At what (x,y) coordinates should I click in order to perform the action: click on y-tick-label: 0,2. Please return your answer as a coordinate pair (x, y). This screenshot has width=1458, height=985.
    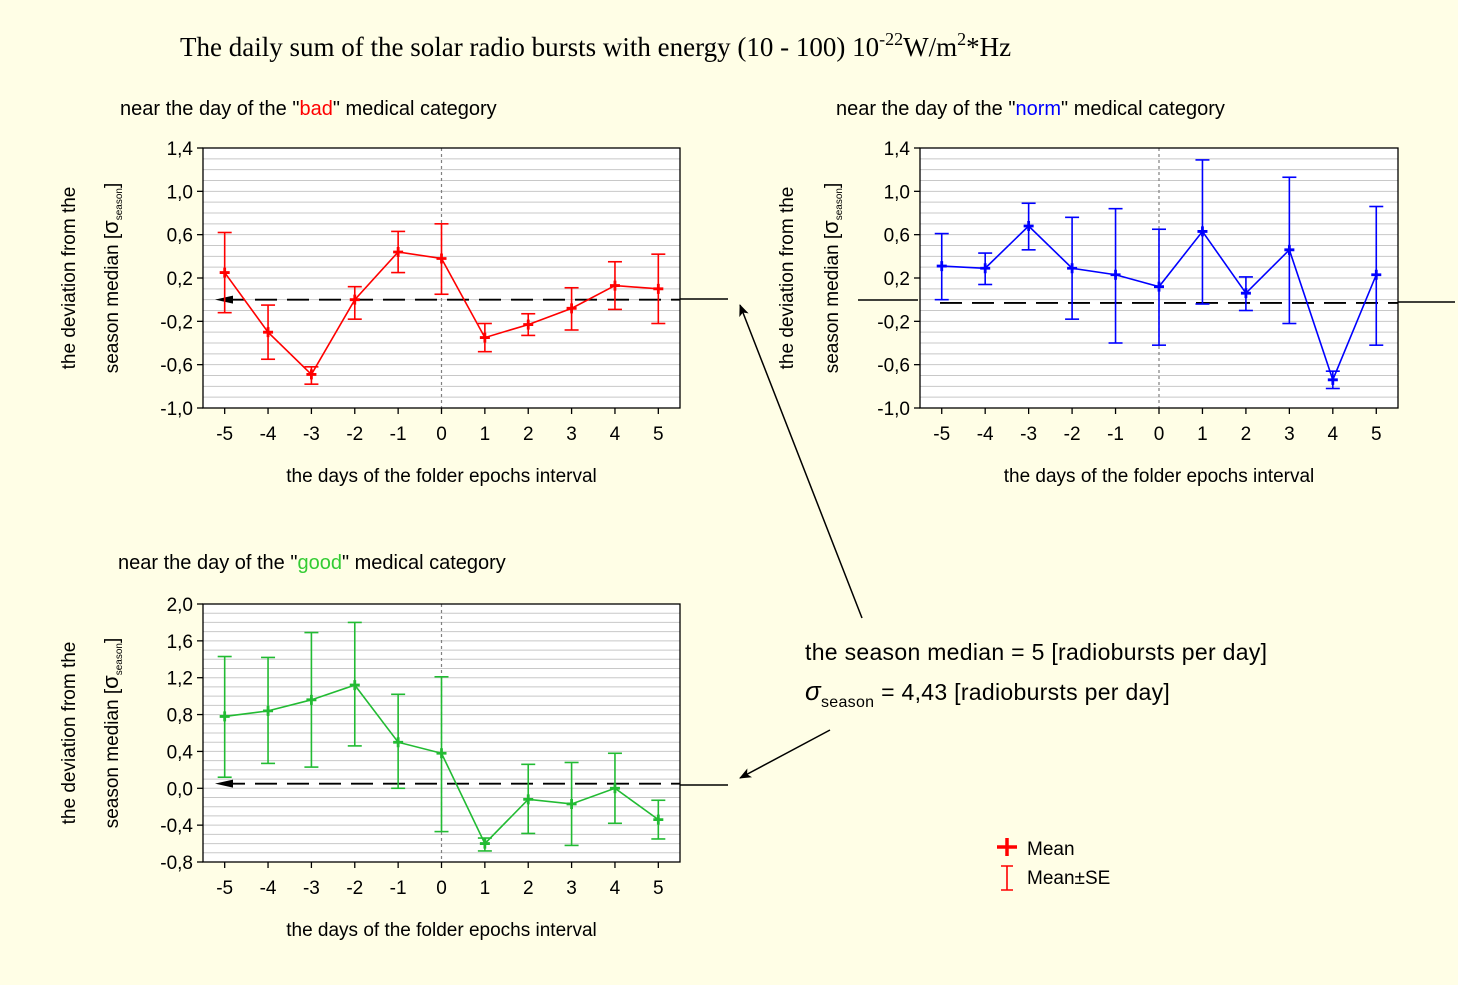
    Looking at the image, I should click on (180, 279).